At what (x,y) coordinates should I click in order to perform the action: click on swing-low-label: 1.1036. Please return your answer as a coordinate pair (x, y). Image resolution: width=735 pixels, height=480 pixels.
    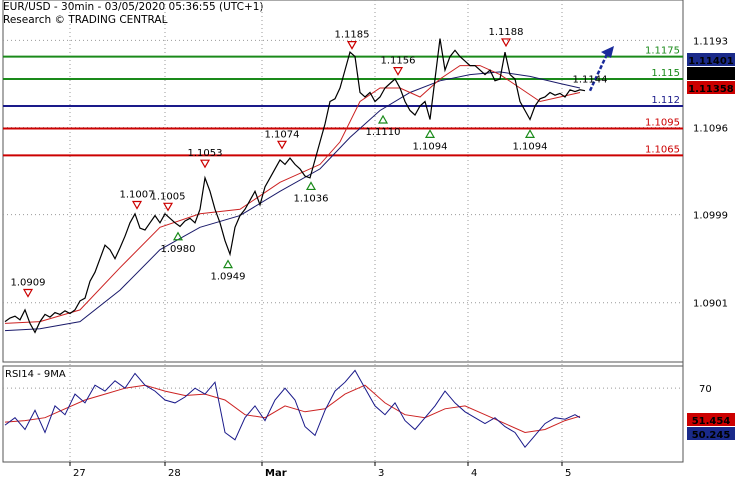
    Looking at the image, I should click on (311, 198).